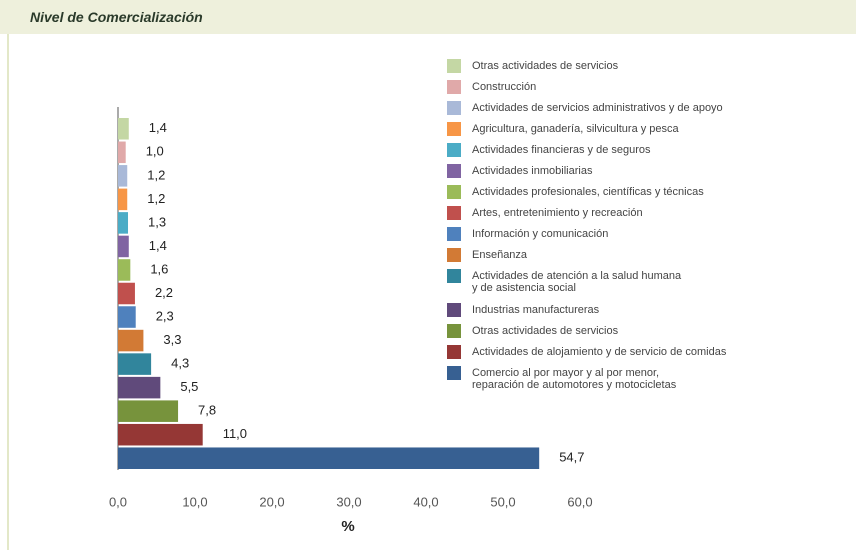  I want to click on x-tick-label: 10,0, so click(194, 501).